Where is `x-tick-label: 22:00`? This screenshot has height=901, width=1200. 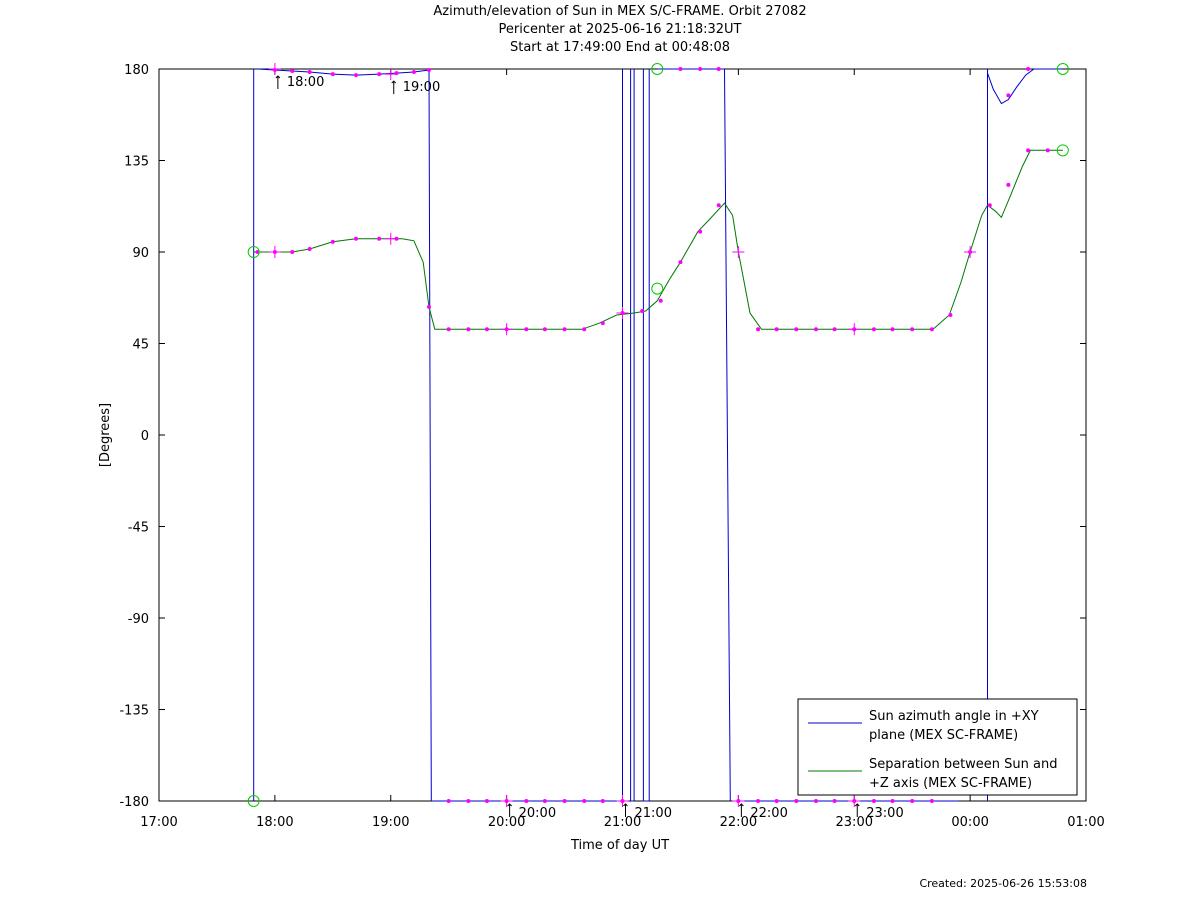 x-tick-label: 22:00 is located at coordinates (738, 822).